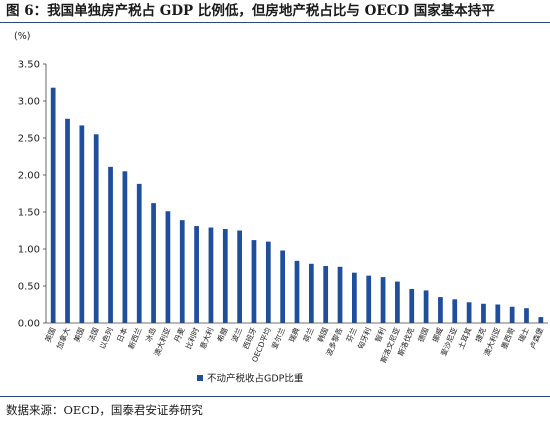 The image size is (550, 424). I want to click on legend: 不动产税收占GDP比重, so click(250, 379).